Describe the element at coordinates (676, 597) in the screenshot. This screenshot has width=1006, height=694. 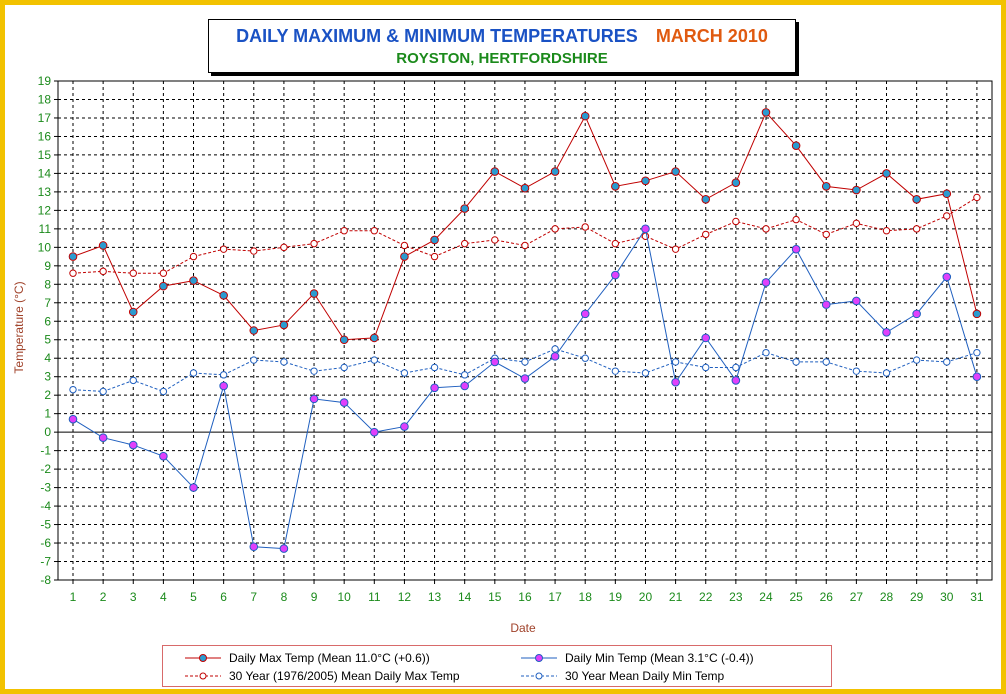
I see `x-tick-label: 21` at that location.